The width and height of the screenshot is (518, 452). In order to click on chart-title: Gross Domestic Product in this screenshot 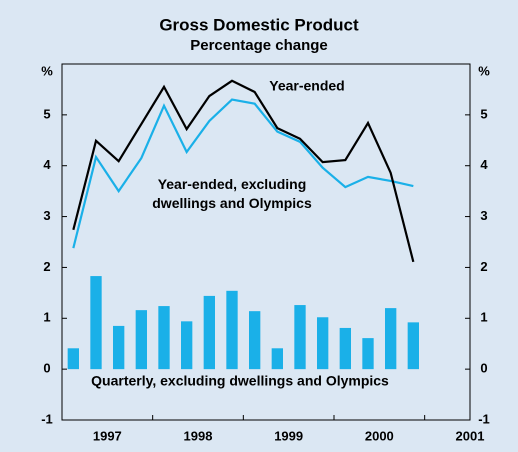, I will do `click(259, 24)`.